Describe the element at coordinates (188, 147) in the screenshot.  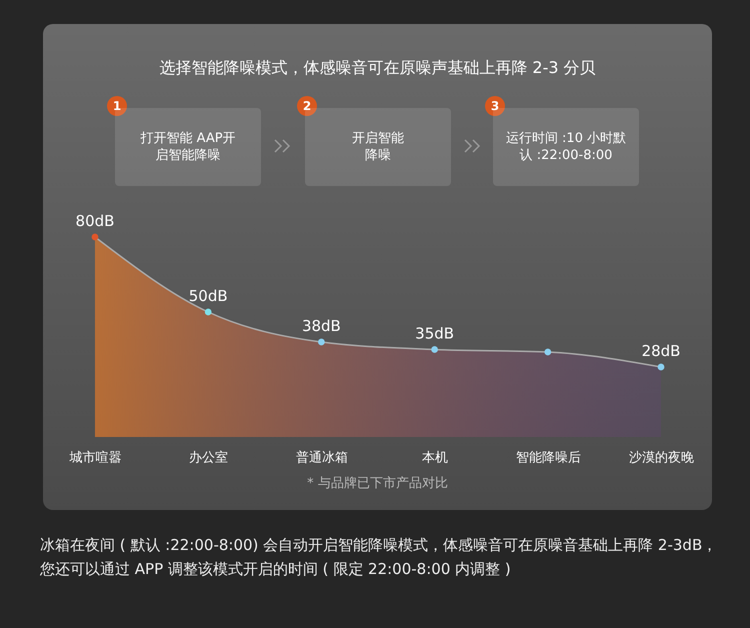
I see `text: 打开智能 AAP开启智能降噪` at that location.